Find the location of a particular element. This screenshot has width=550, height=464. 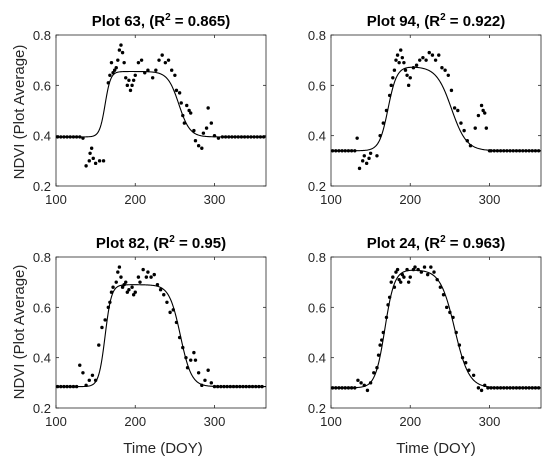

subplot-title-suffix: = 0.95) is located at coordinates (200, 243).